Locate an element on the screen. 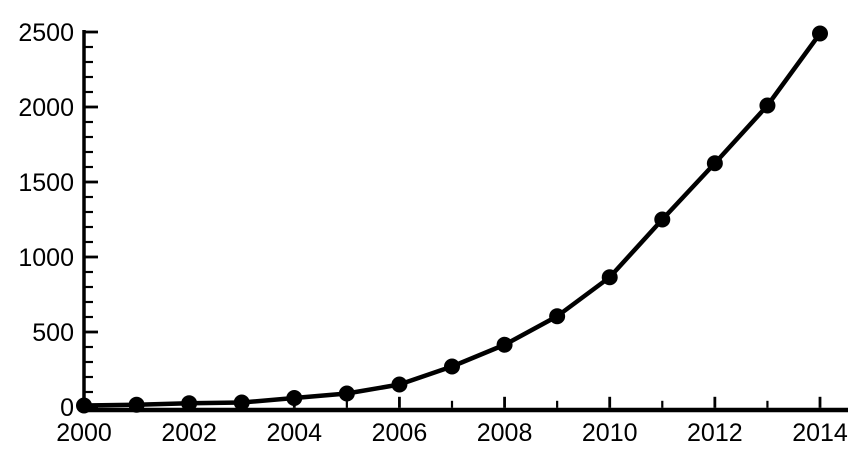  y-tick-label: 2500 is located at coordinates (46, 33).